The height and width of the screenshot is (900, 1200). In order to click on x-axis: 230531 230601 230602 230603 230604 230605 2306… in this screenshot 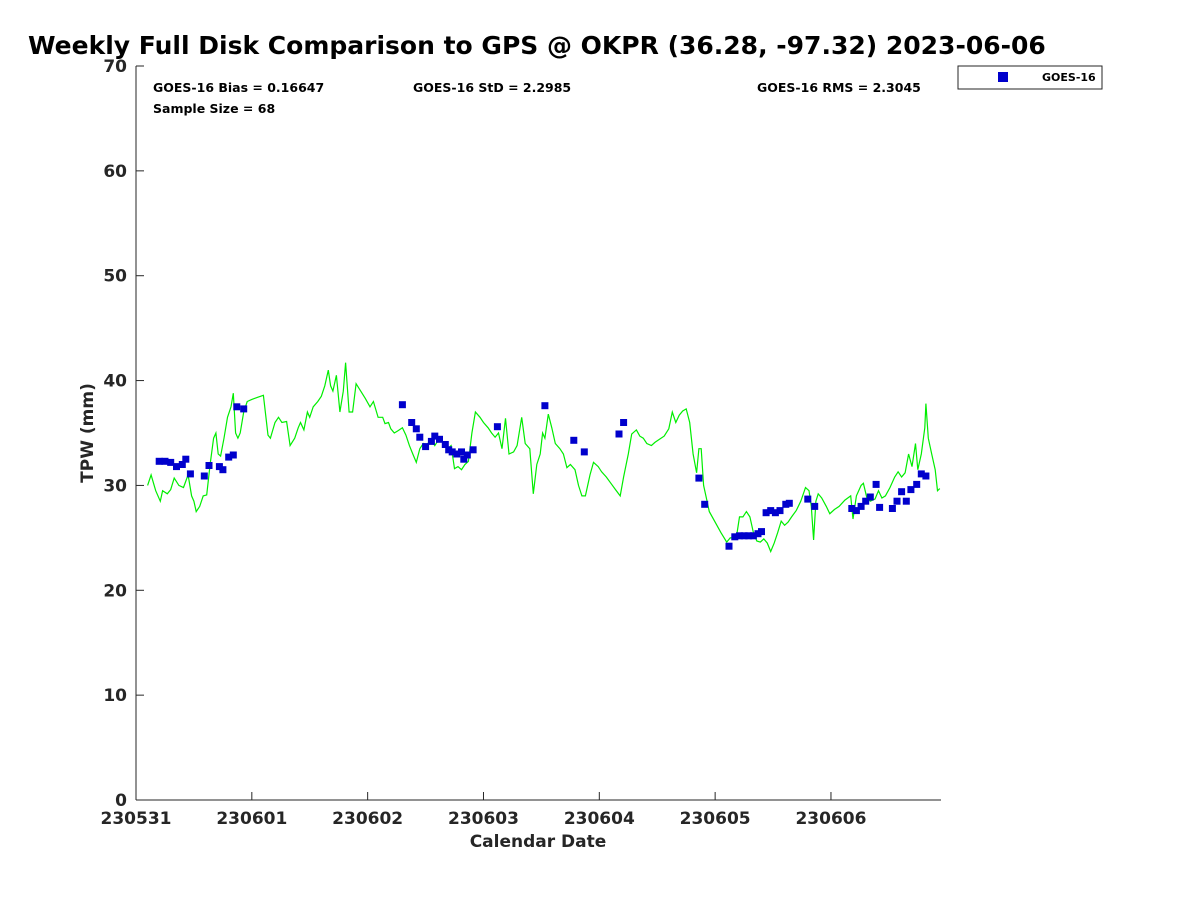, I will do `click(521, 810)`.